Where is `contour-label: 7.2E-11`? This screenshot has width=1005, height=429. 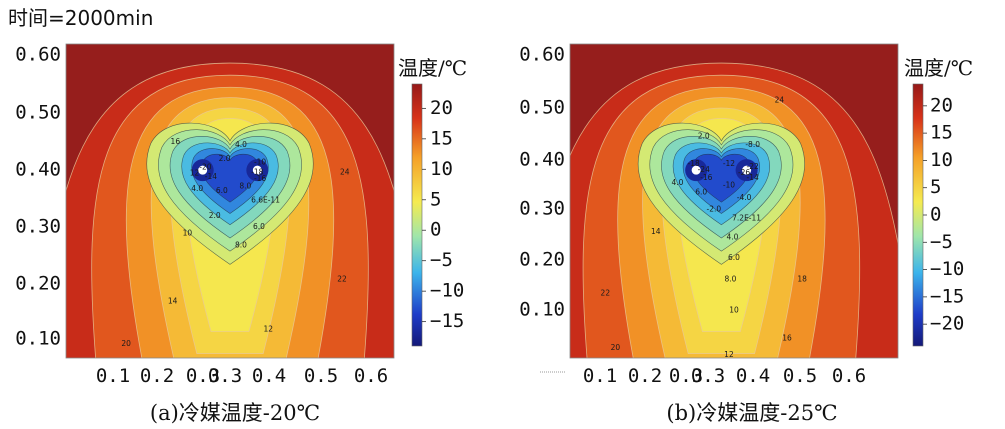
contour-label: 7.2E-11 is located at coordinates (746, 217).